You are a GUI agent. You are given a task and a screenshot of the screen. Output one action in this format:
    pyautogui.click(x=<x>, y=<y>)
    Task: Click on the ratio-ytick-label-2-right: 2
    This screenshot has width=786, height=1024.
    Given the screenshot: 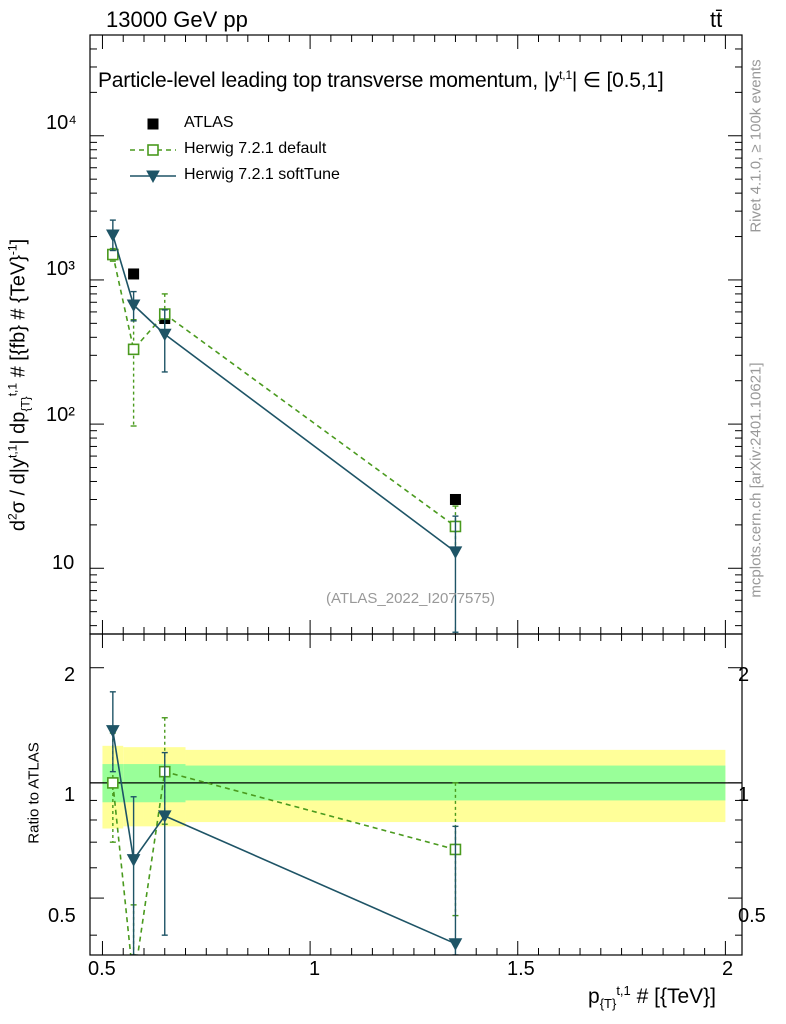 What is the action you would take?
    pyautogui.click(x=744, y=675)
    